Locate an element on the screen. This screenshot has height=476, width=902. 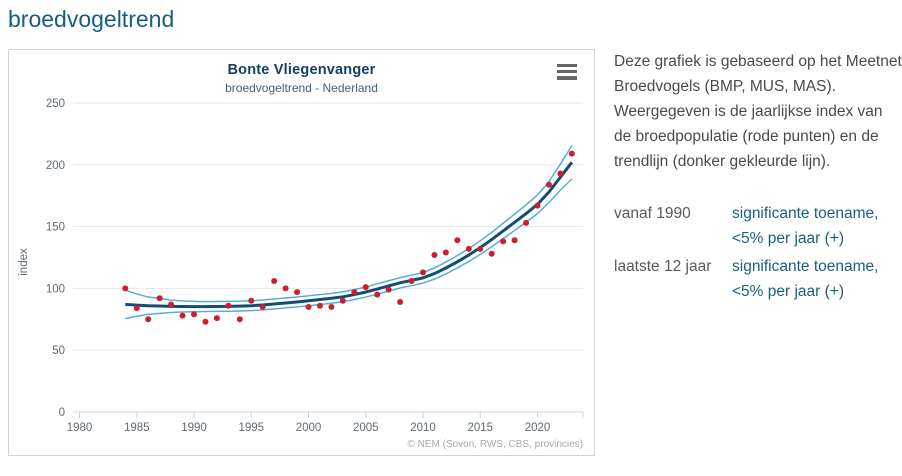
chart-export-menu-button is located at coordinates (567, 73).